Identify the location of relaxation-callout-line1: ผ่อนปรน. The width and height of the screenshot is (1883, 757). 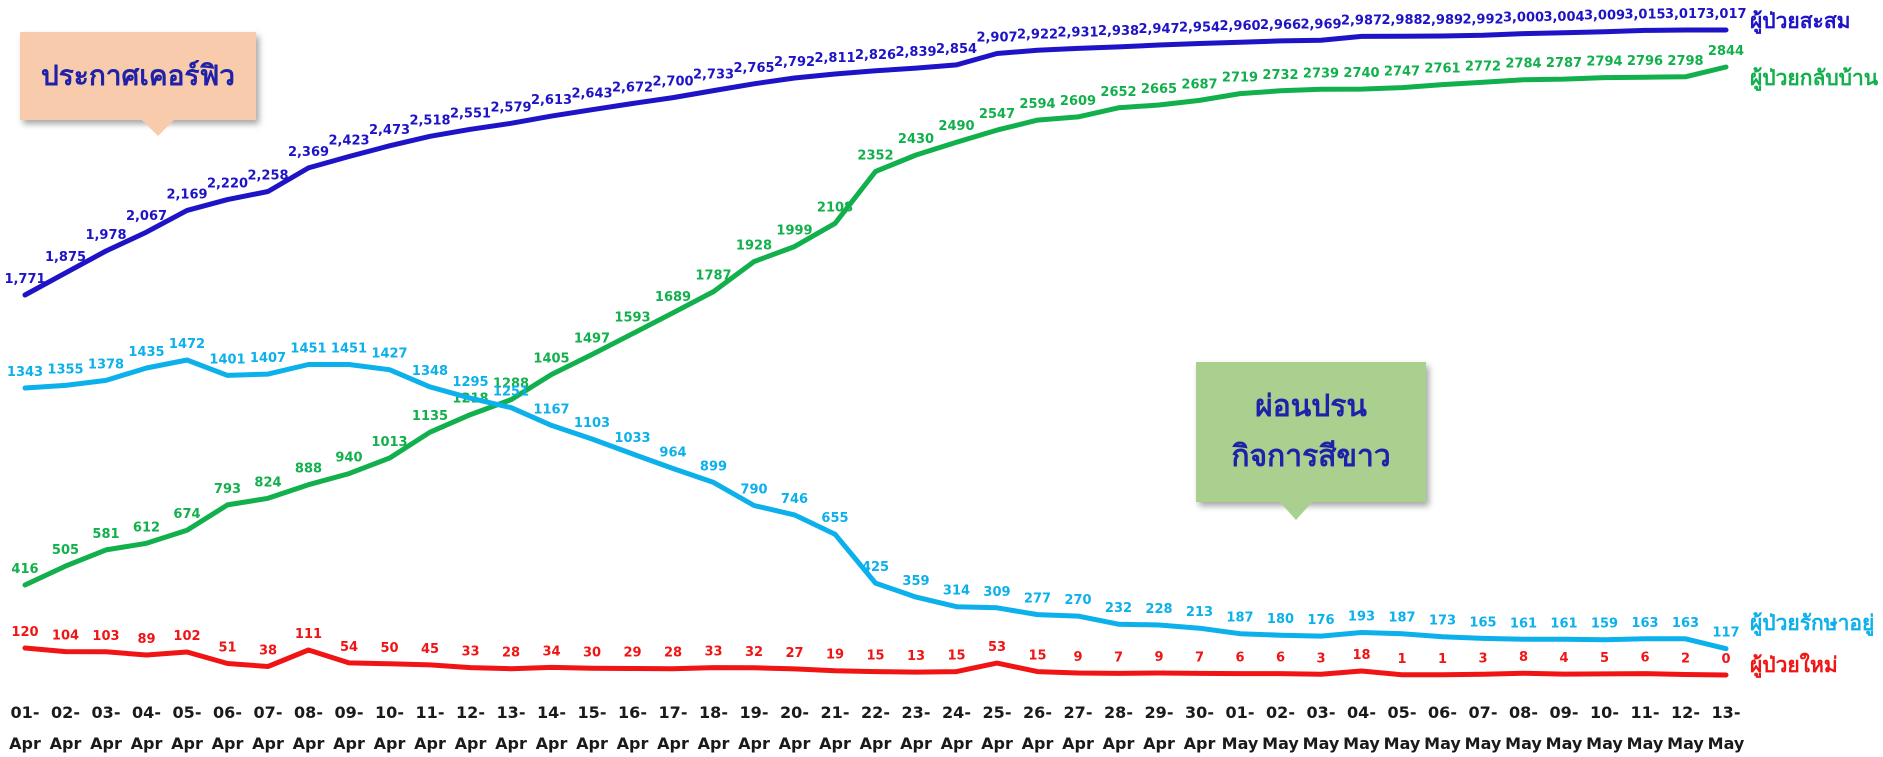
(1311, 406).